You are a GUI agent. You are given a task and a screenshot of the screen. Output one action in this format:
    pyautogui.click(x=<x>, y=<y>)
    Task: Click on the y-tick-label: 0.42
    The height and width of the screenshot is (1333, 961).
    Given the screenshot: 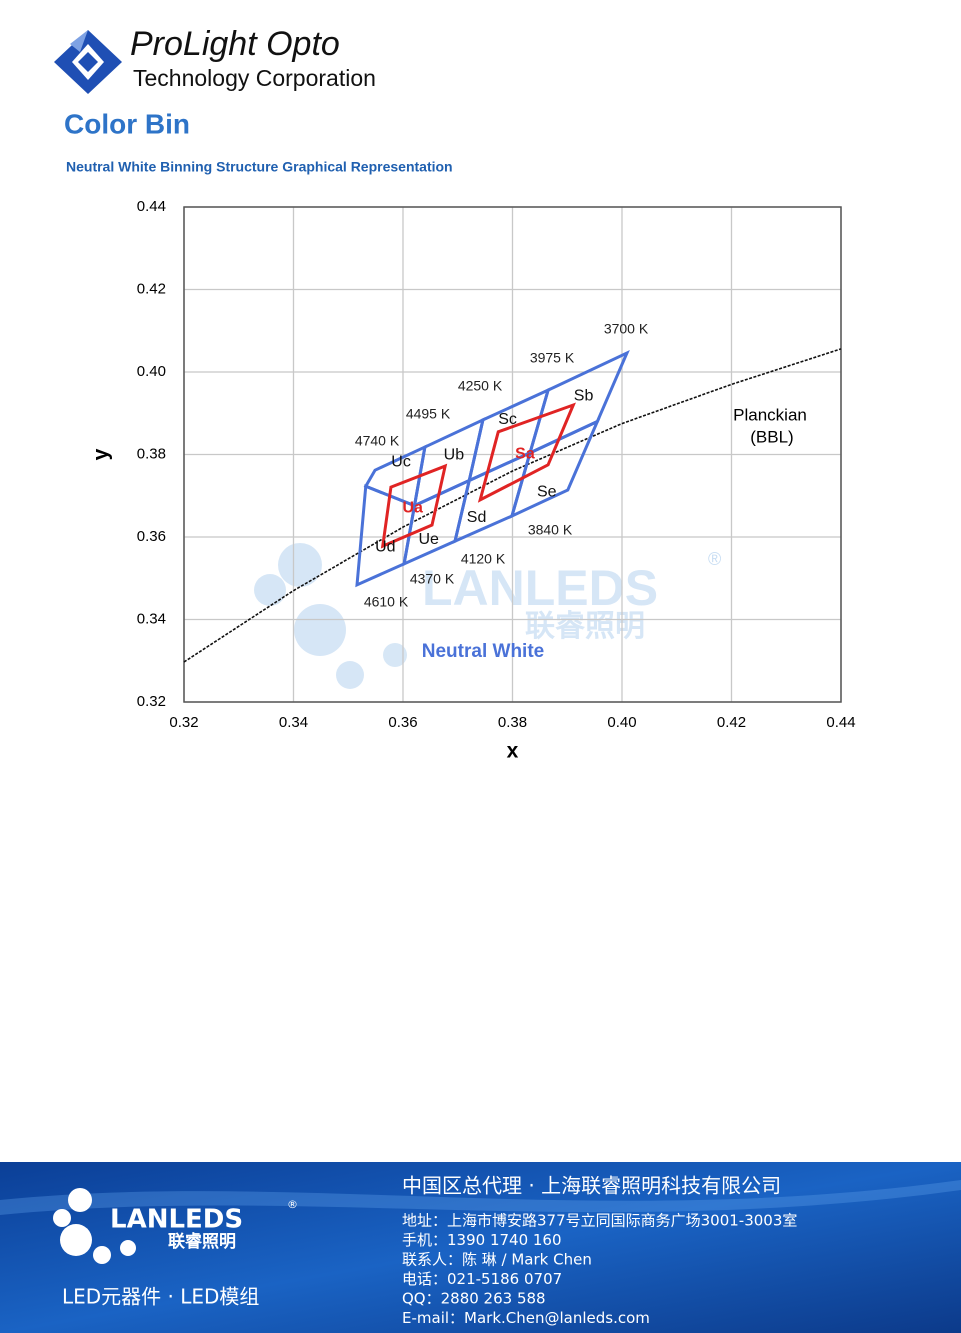 What is the action you would take?
    pyautogui.click(x=151, y=288)
    